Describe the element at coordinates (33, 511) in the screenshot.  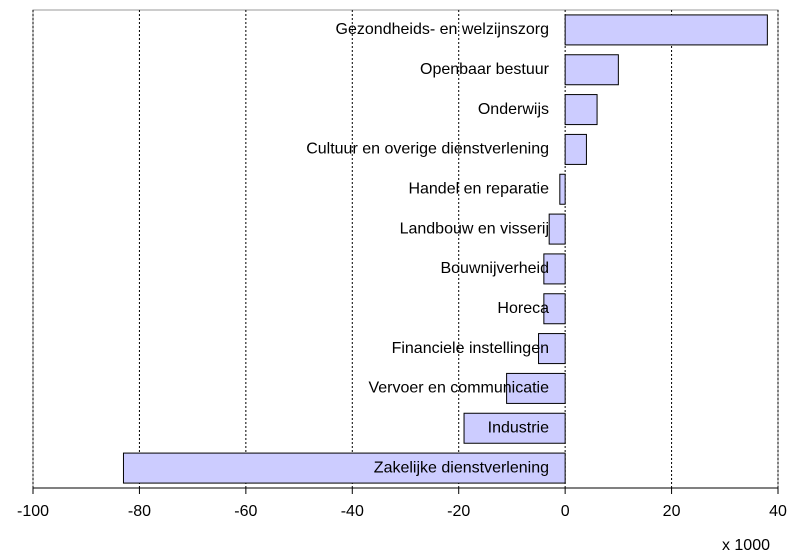
I see `x-tick-label: -100` at that location.